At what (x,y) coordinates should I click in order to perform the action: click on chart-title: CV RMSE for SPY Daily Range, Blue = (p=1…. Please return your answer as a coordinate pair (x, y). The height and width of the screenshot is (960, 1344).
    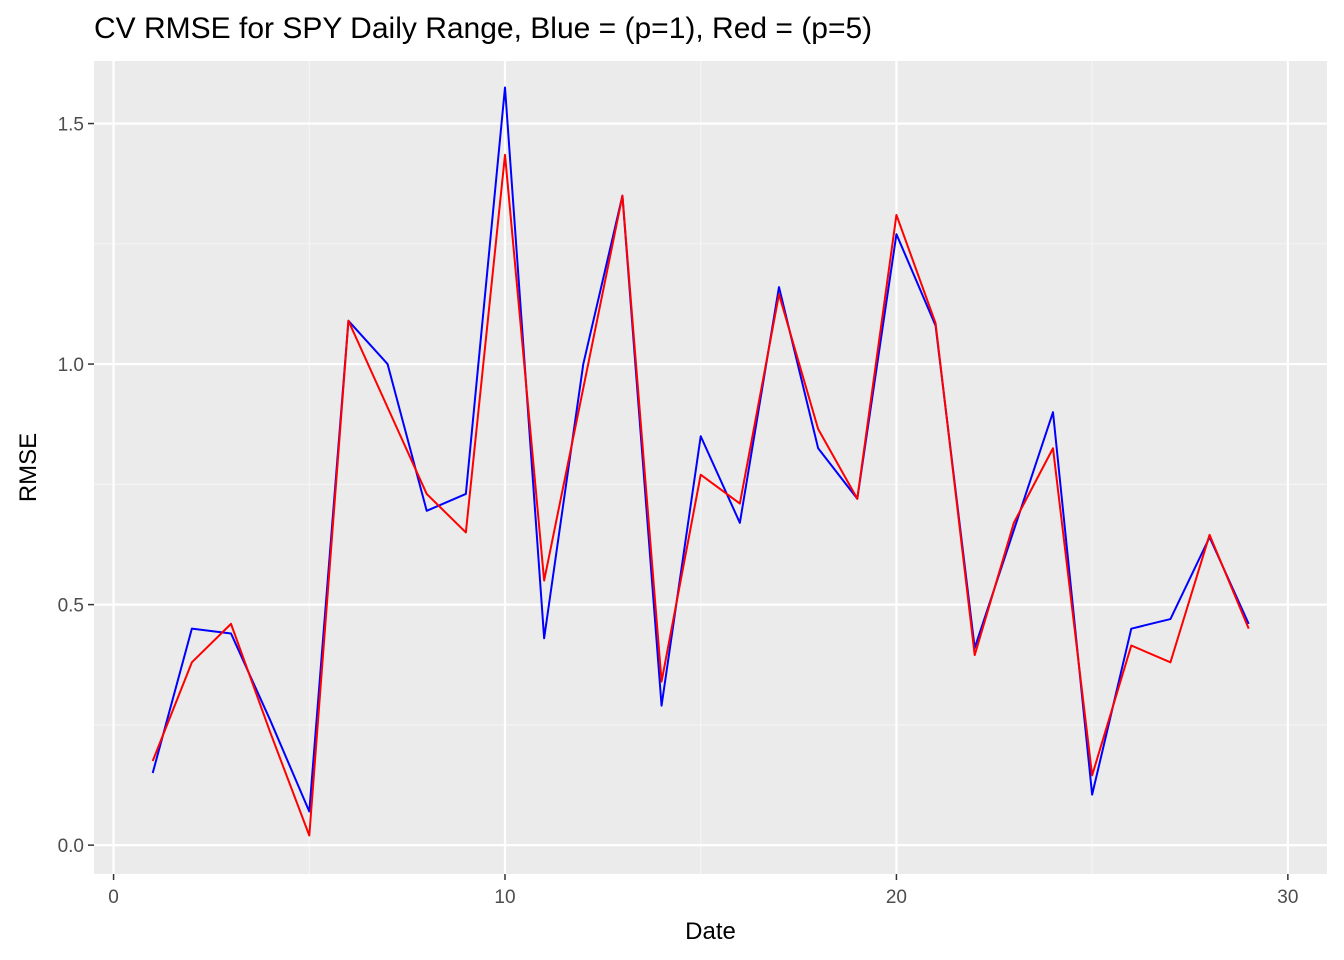
    Looking at the image, I should click on (483, 28).